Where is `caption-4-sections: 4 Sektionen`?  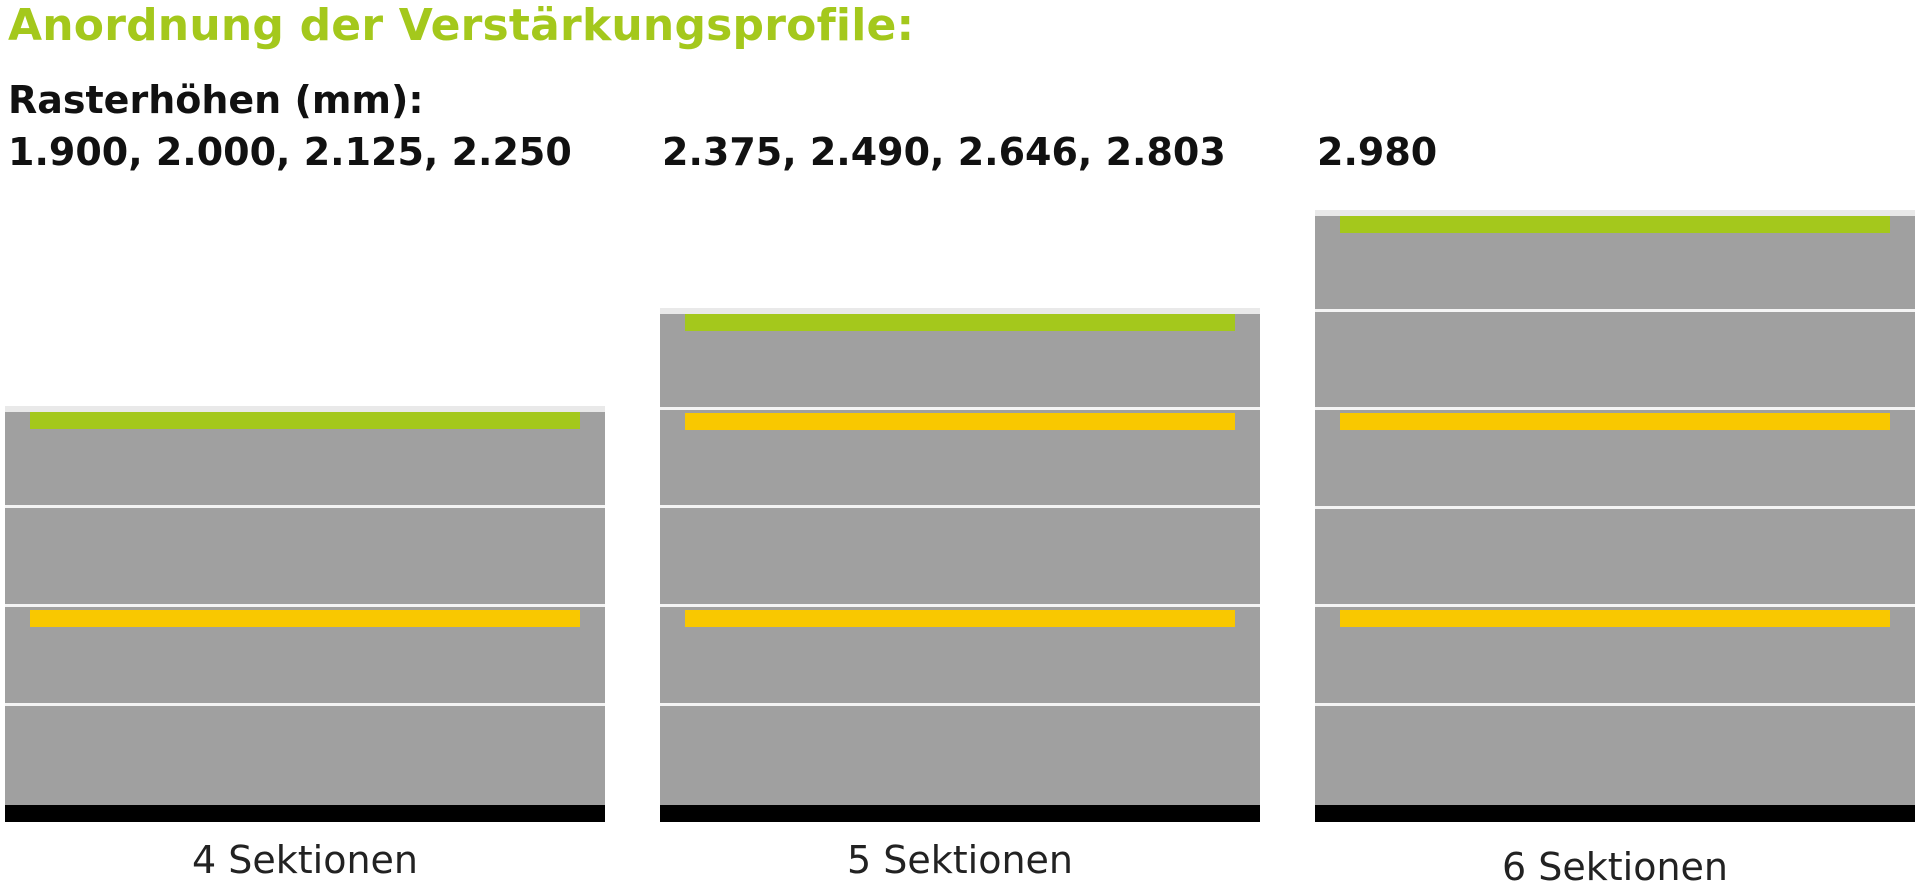 caption-4-sections: 4 Sektionen is located at coordinates (304, 860).